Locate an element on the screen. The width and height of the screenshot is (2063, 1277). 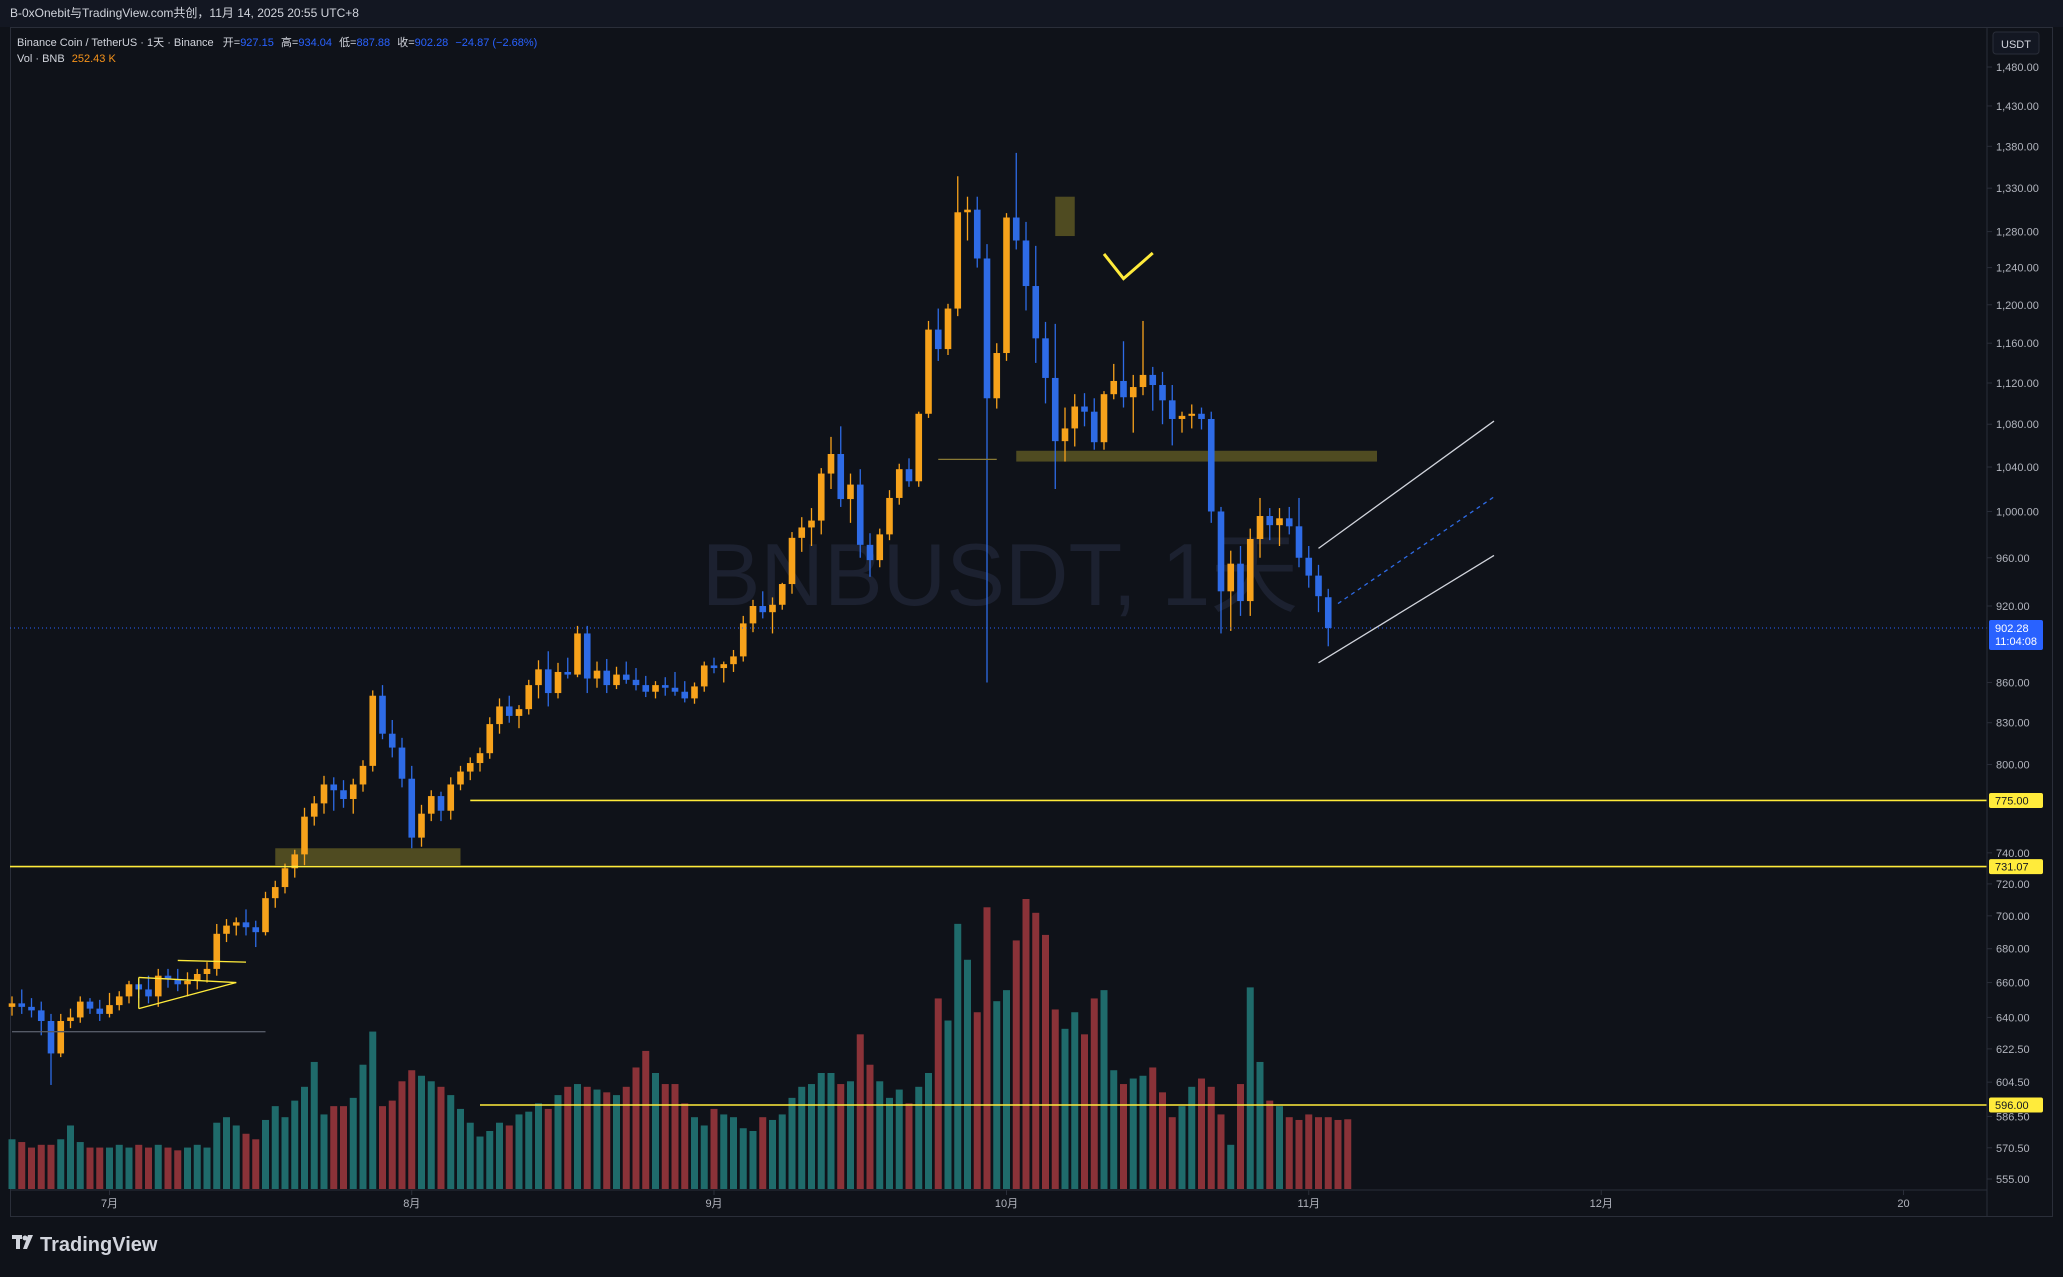
level-price-value: 596.00 is located at coordinates (2012, 1106).